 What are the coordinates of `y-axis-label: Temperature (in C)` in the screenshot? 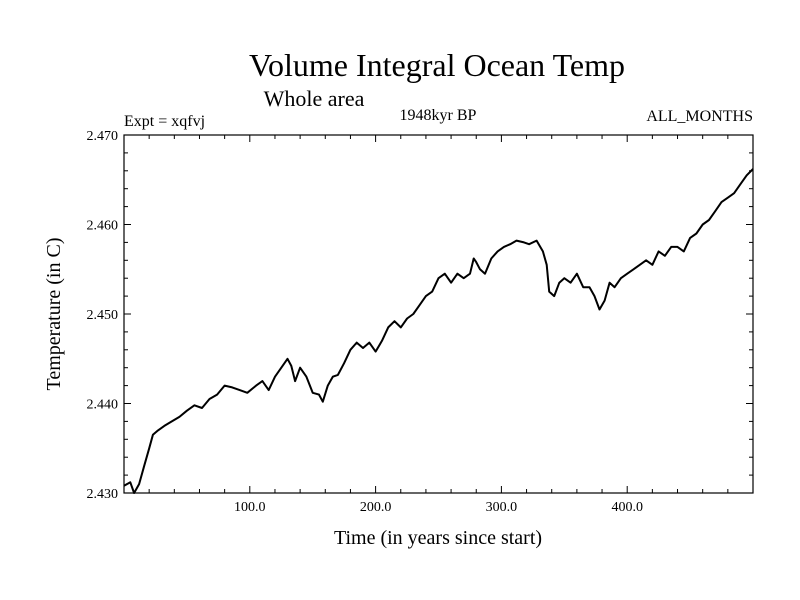 It's located at (54, 314).